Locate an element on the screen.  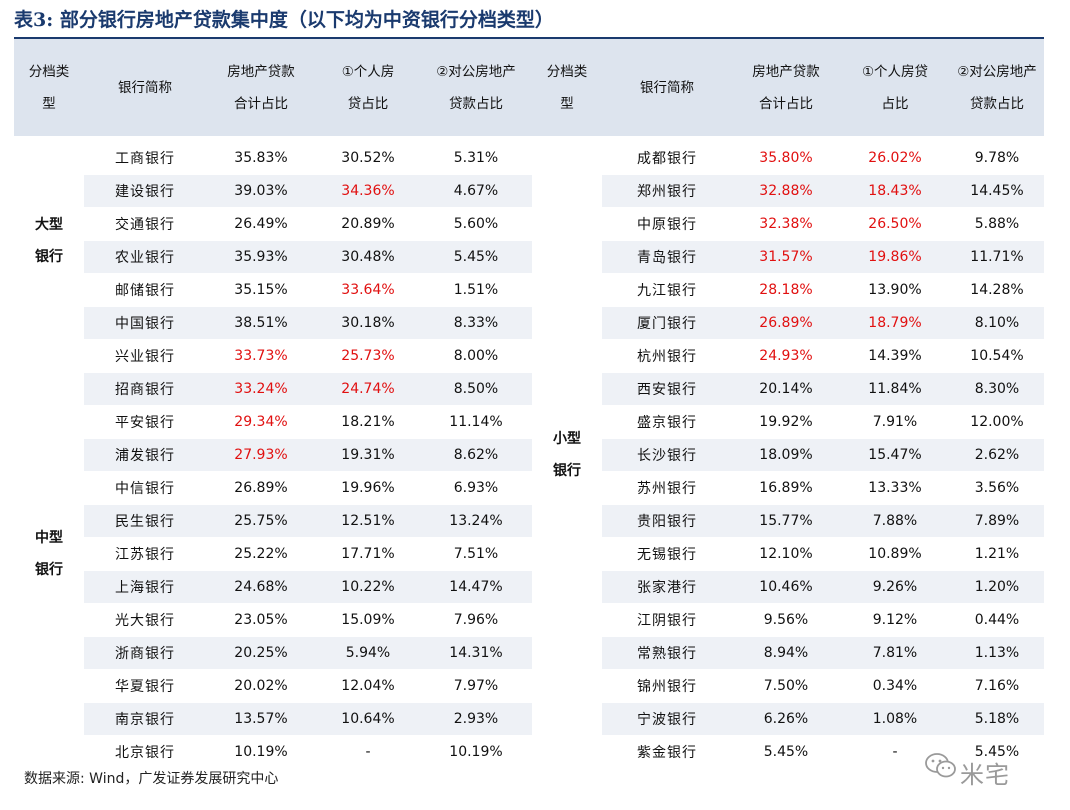
left-bank-cell: 建设银行 is located at coordinates (145, 191).